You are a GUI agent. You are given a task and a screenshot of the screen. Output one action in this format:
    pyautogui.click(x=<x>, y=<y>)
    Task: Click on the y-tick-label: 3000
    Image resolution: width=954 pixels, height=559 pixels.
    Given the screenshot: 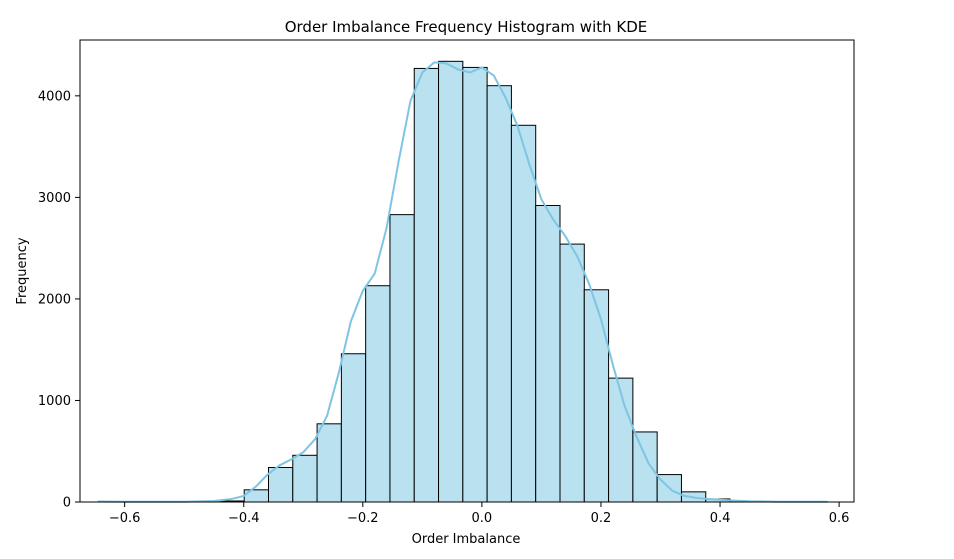 What is the action you would take?
    pyautogui.click(x=54, y=198)
    